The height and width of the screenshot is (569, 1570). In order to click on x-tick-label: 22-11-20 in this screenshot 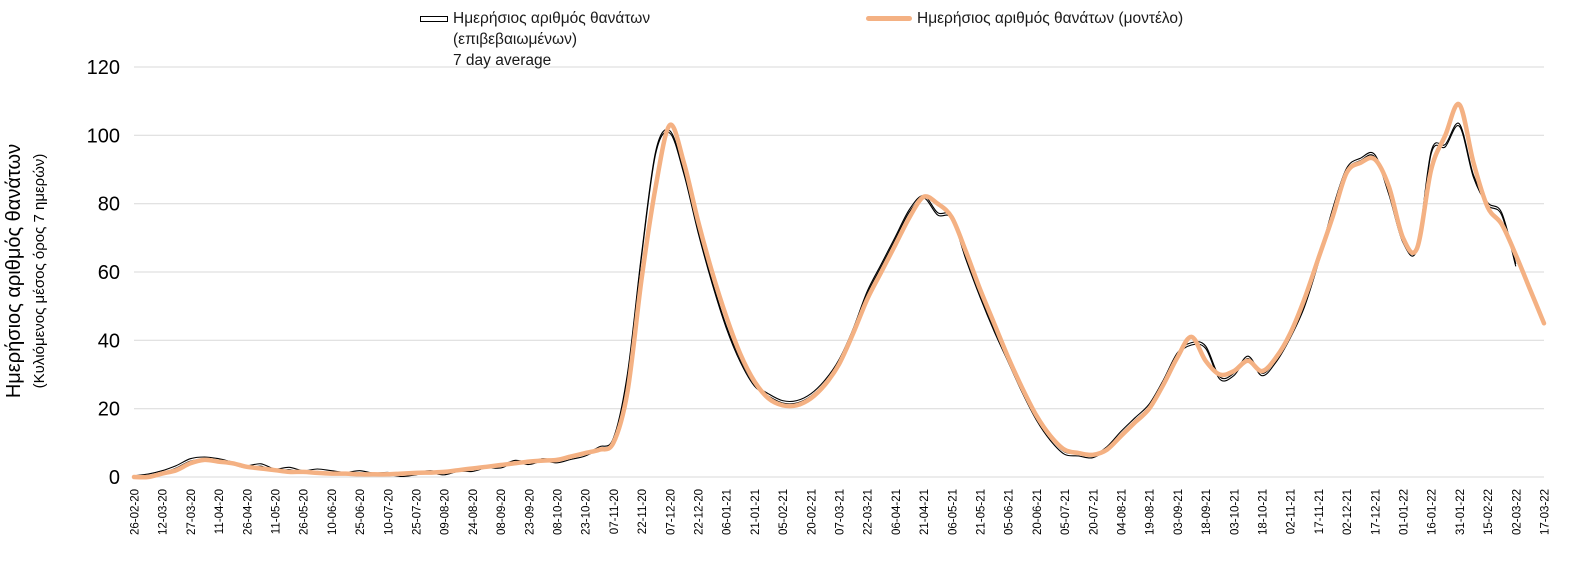, I will do `click(643, 511)`.